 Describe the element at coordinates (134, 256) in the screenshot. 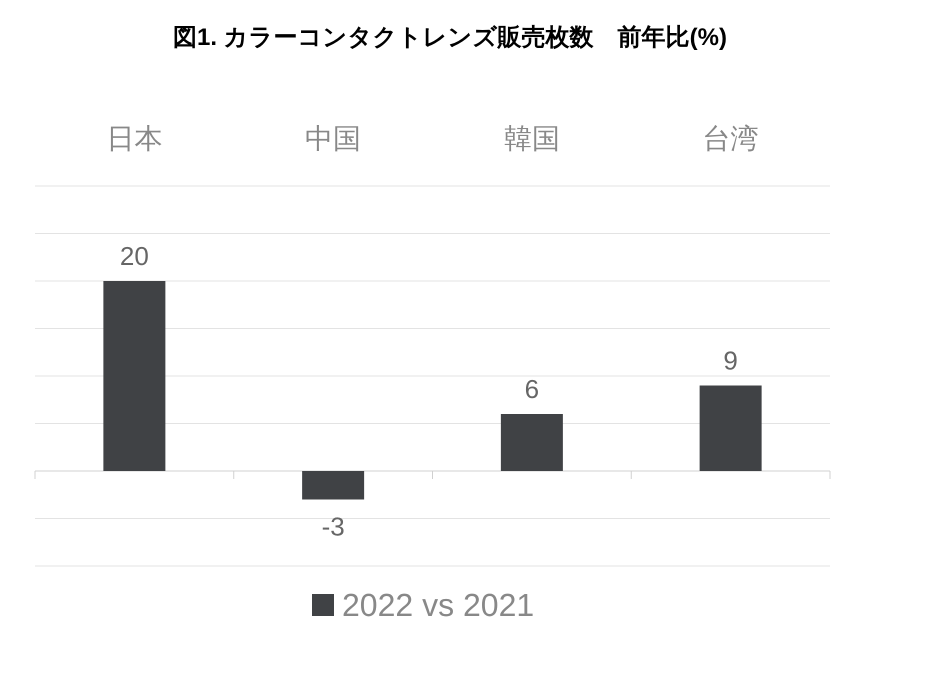

I see `data-label: 20` at that location.